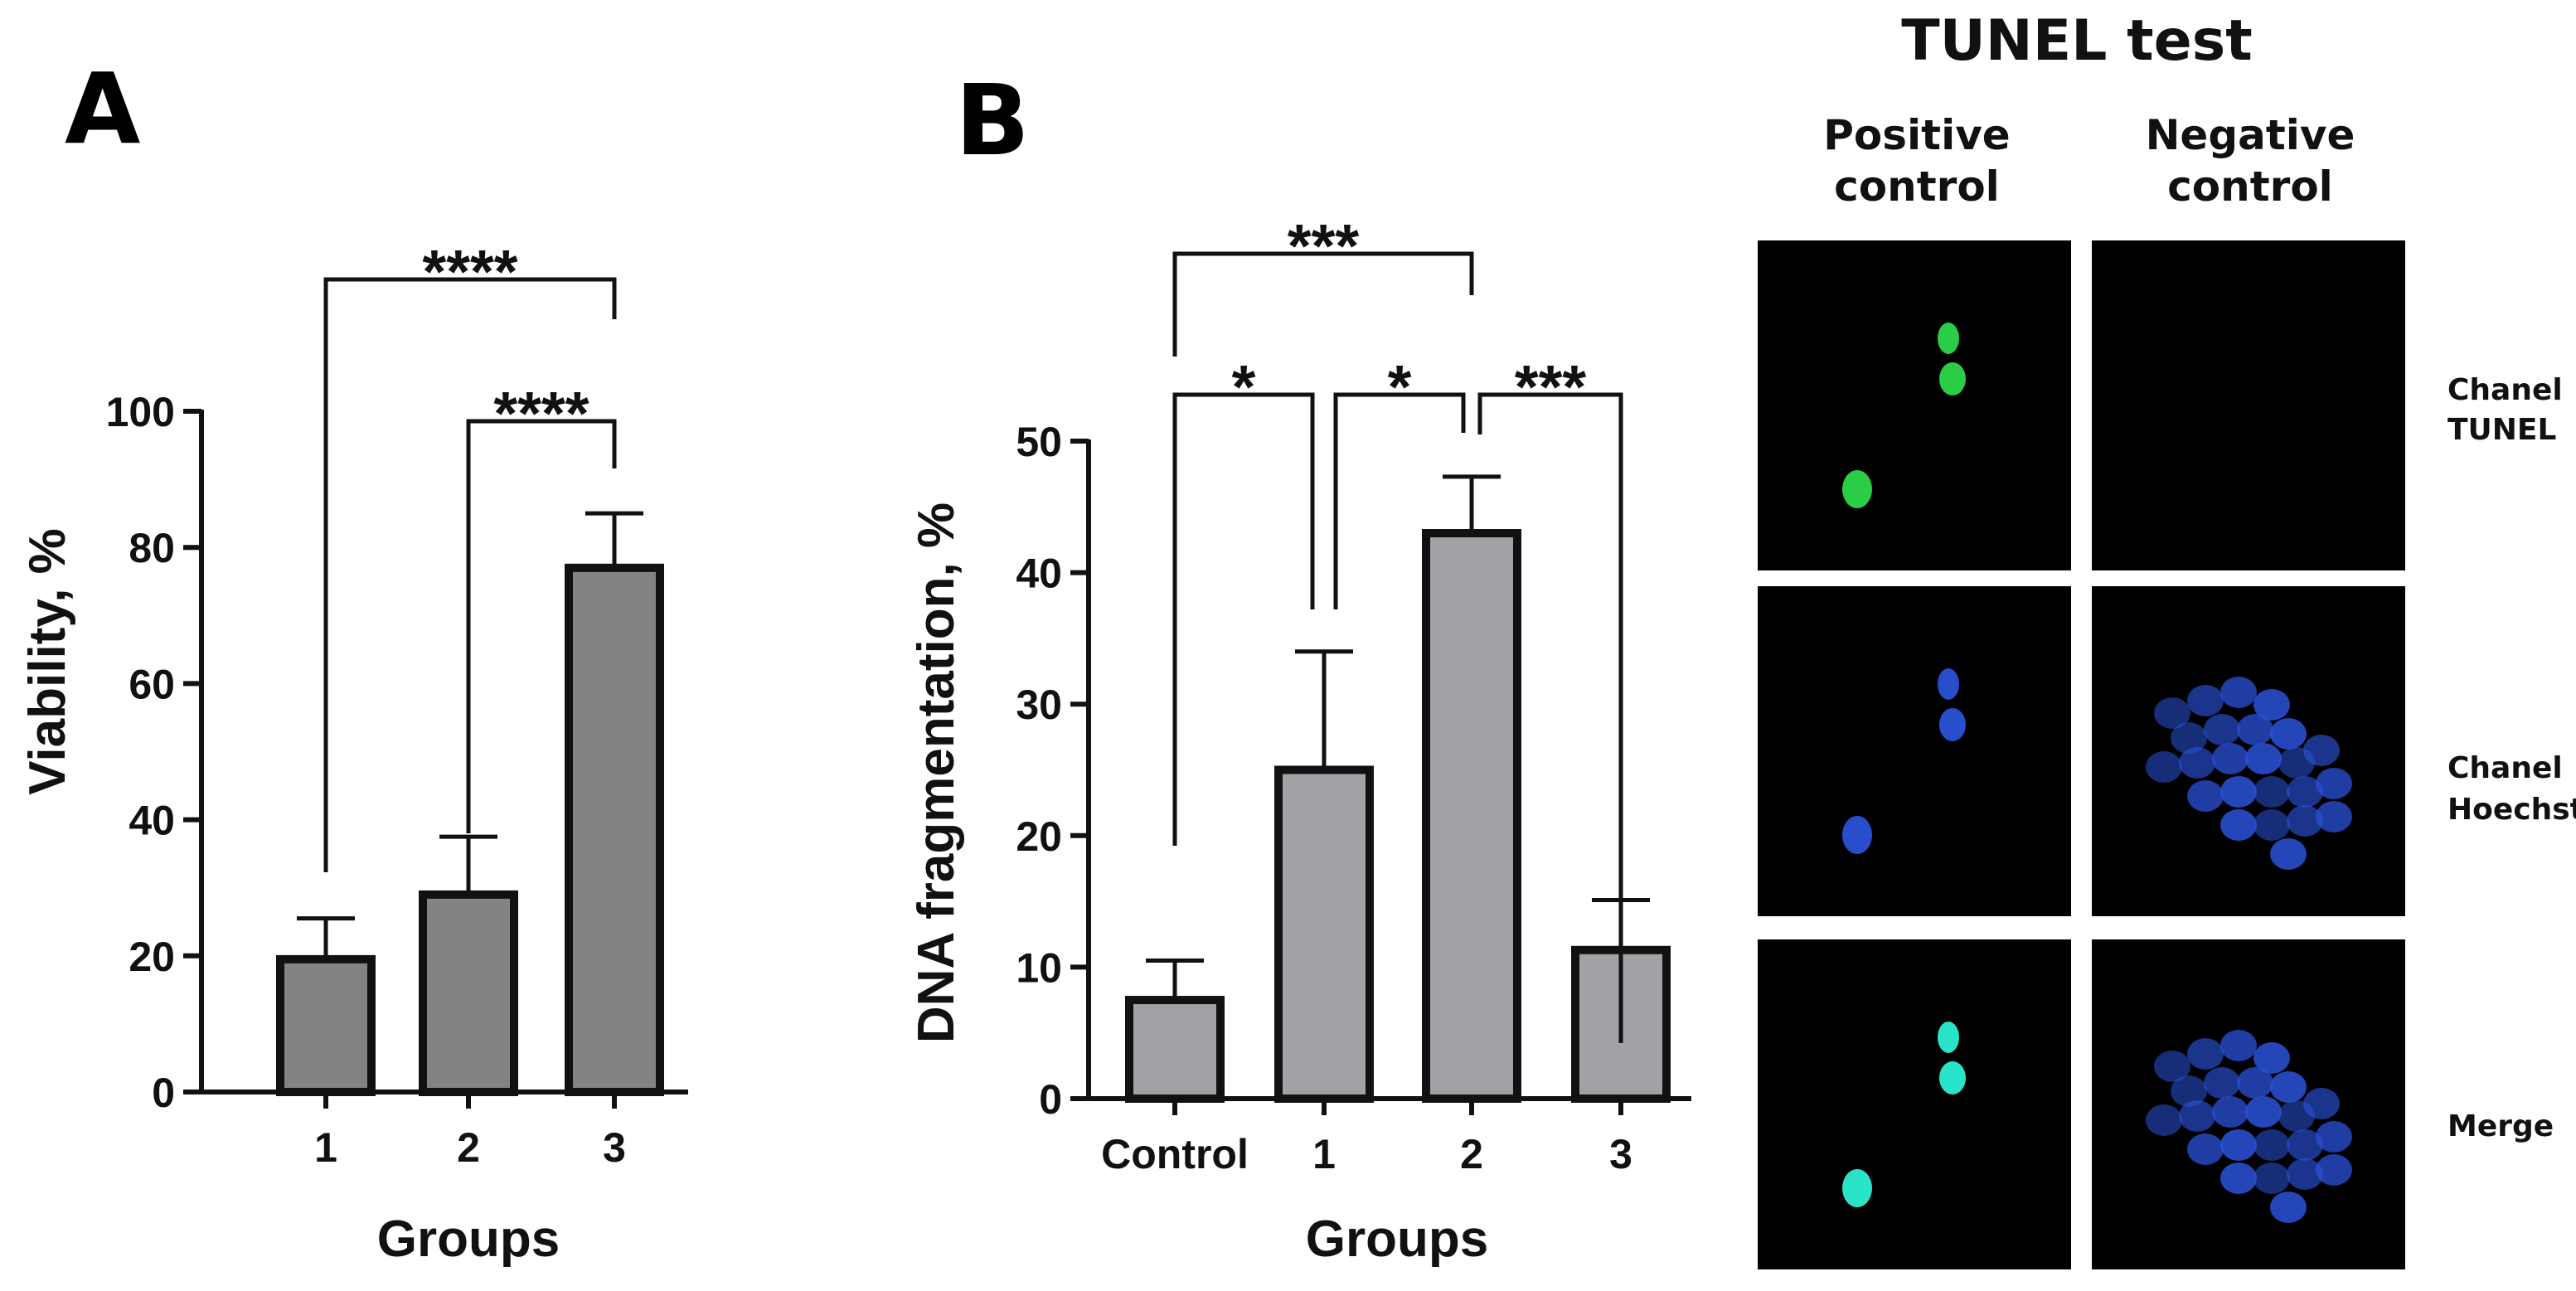 This screenshot has height=1291, width=2576. I want to click on chart-b-y-tick-label: 50, so click(1039, 442).